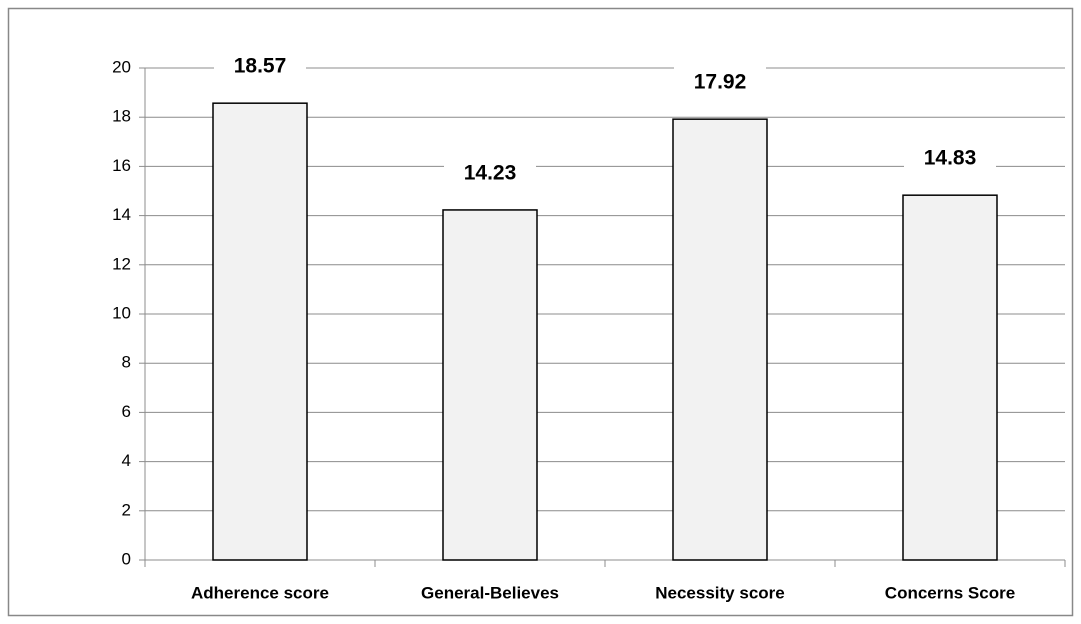 Image resolution: width=1081 pixels, height=624 pixels. What do you see at coordinates (121, 312) in the screenshot?
I see `y-tick-label: 10` at bounding box center [121, 312].